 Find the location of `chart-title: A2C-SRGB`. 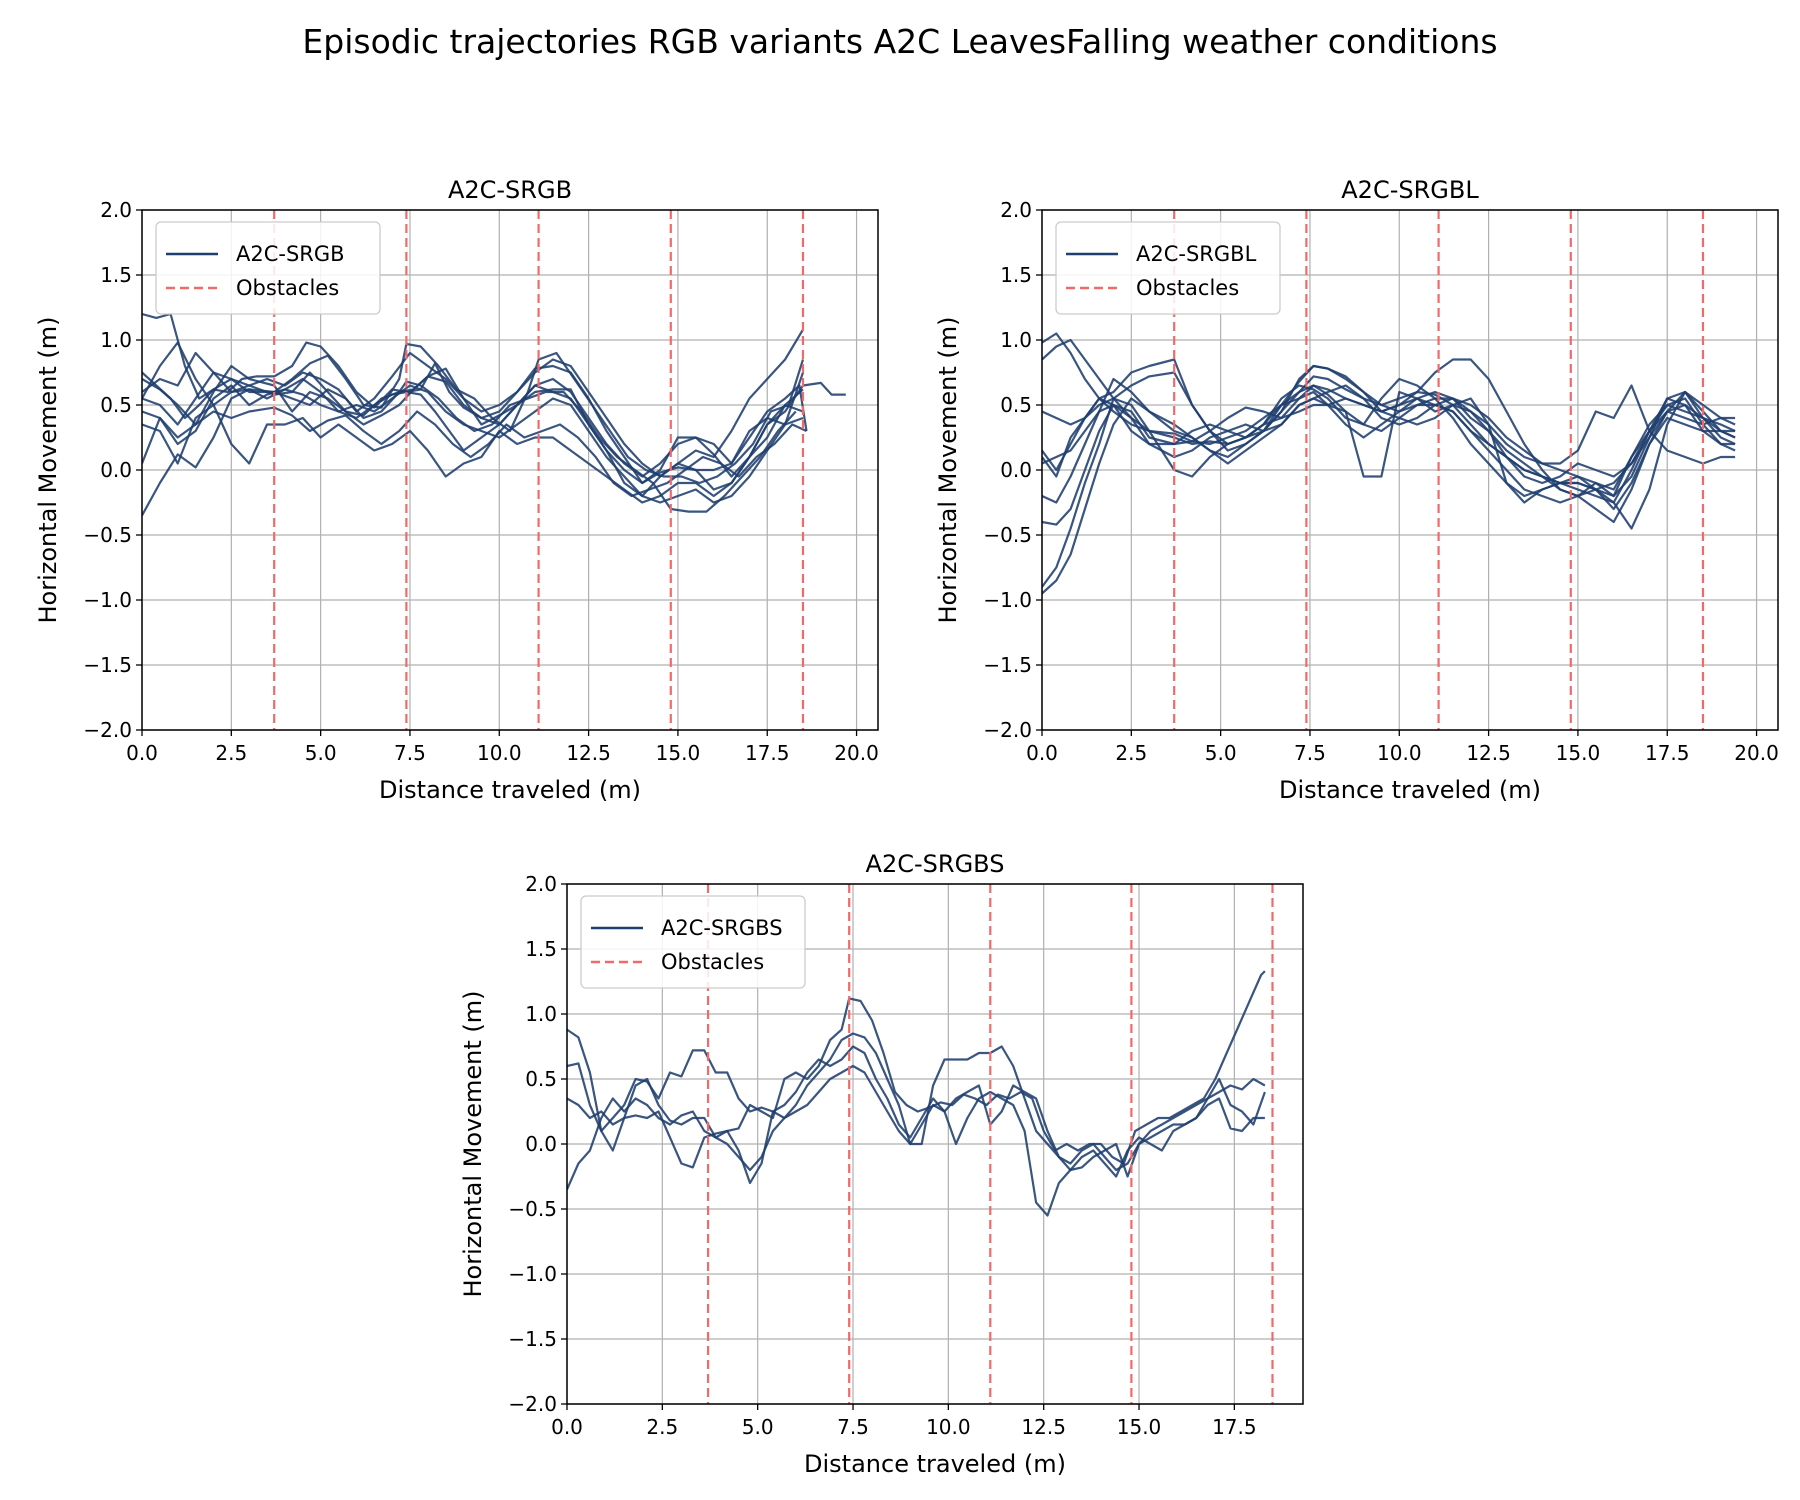

chart-title: A2C-SRGB is located at coordinates (510, 190).